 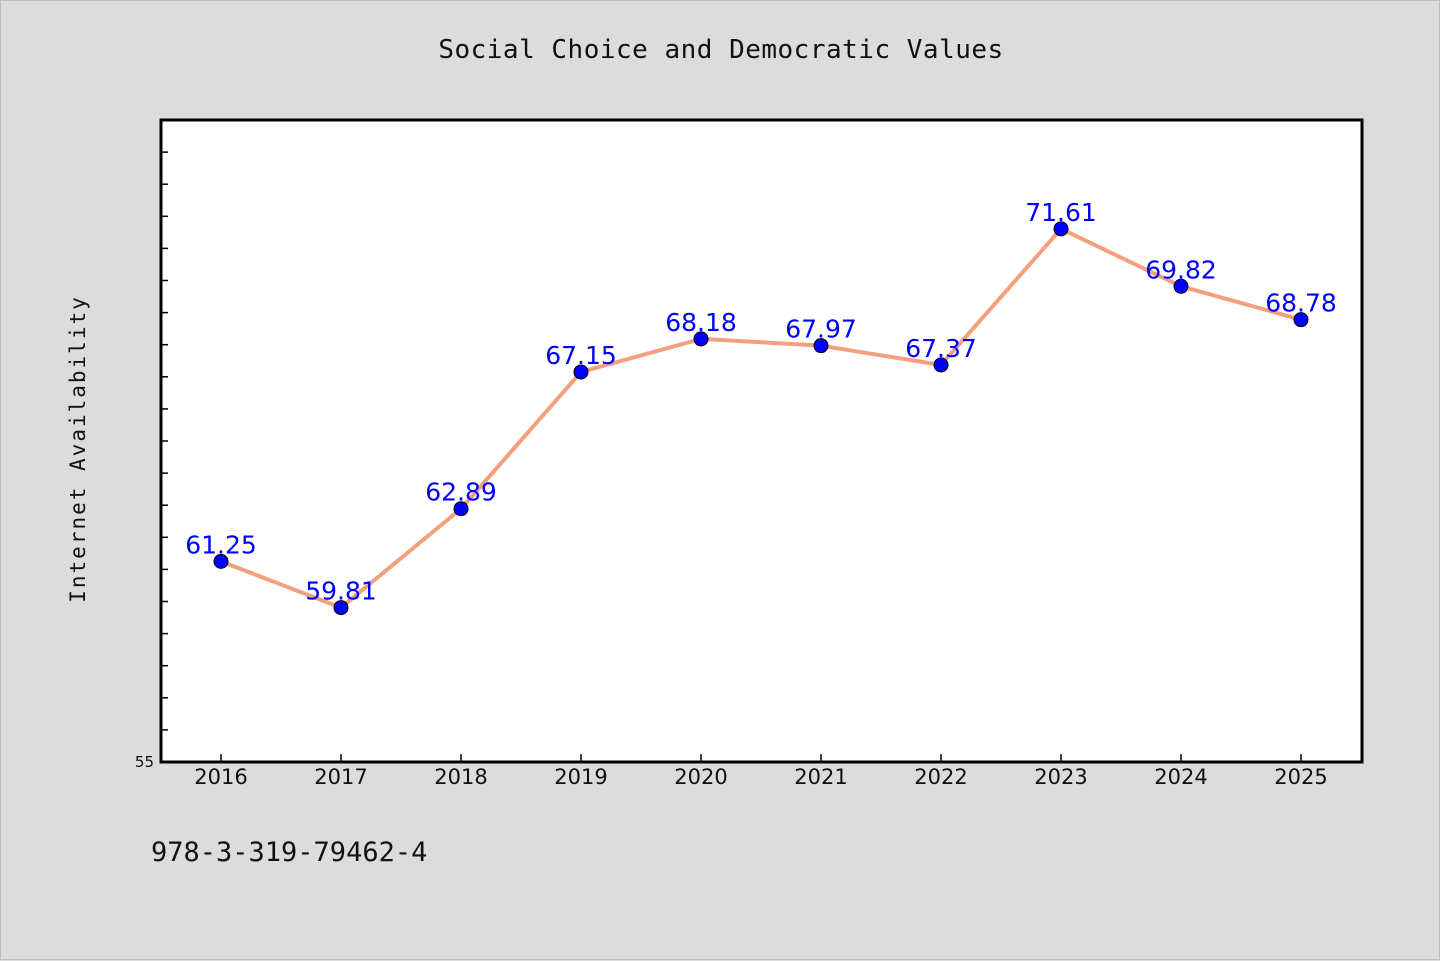 I want to click on data-label: 69.82, so click(x=1181, y=269).